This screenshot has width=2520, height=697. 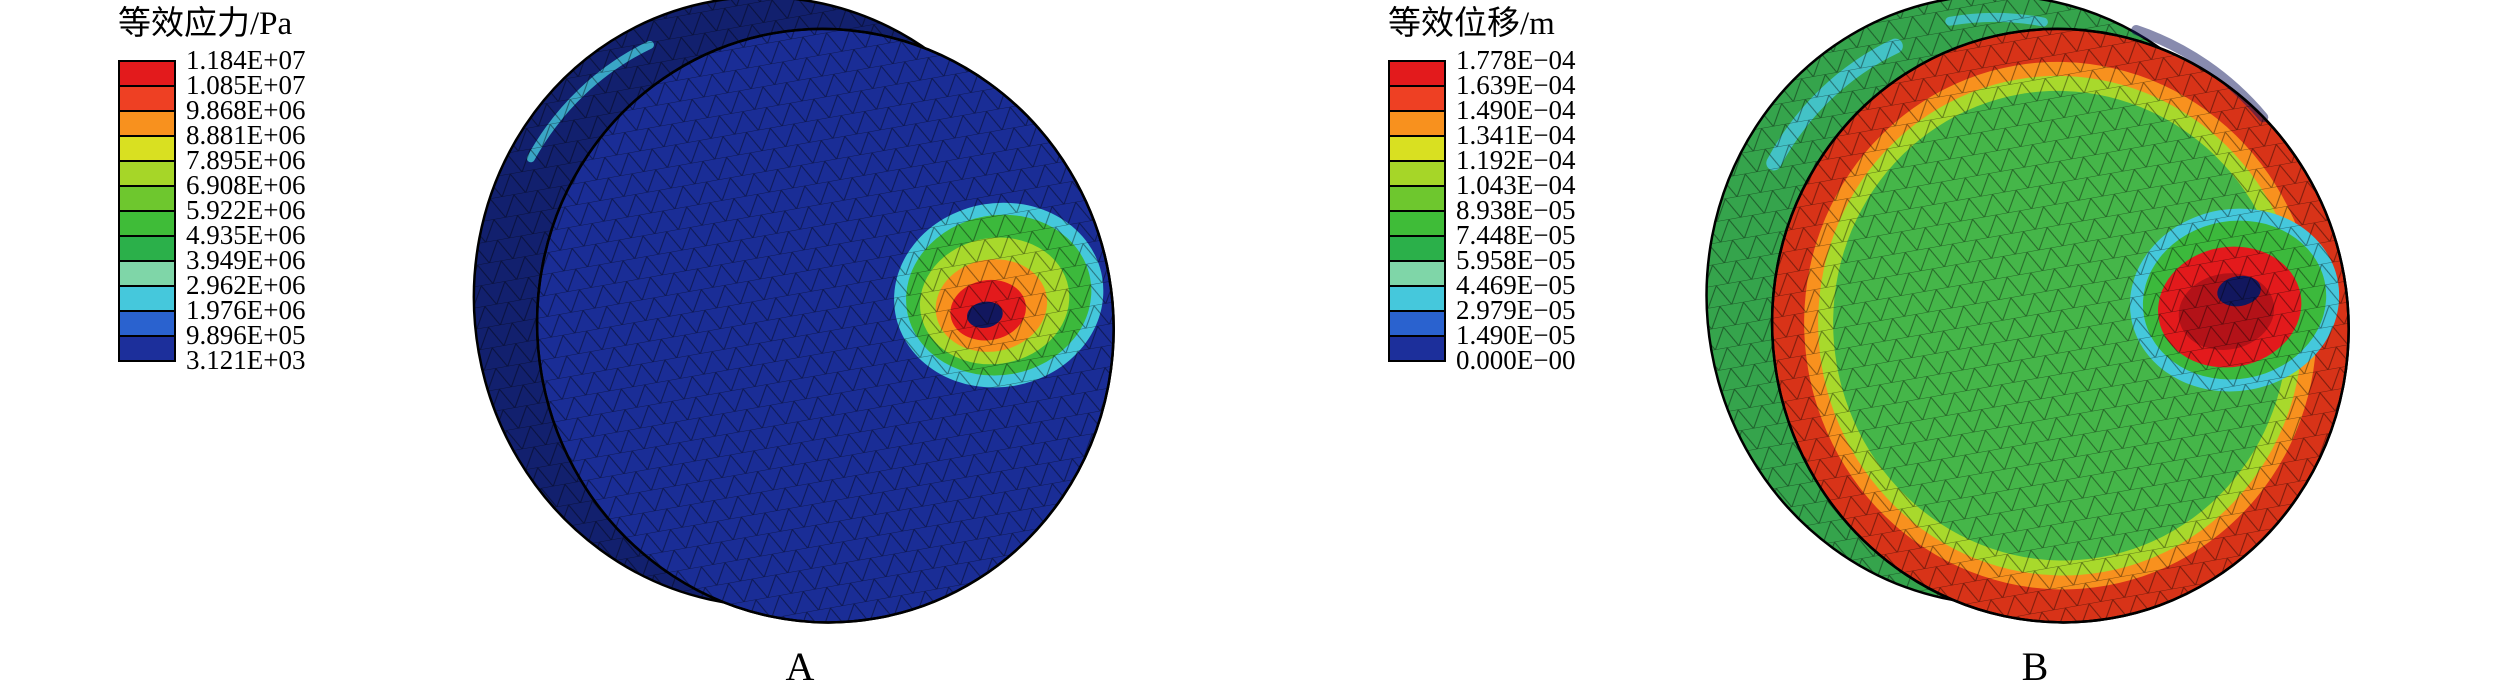 What do you see at coordinates (1516, 60) in the screenshot?
I see `legend-value: 1.778E−04` at bounding box center [1516, 60].